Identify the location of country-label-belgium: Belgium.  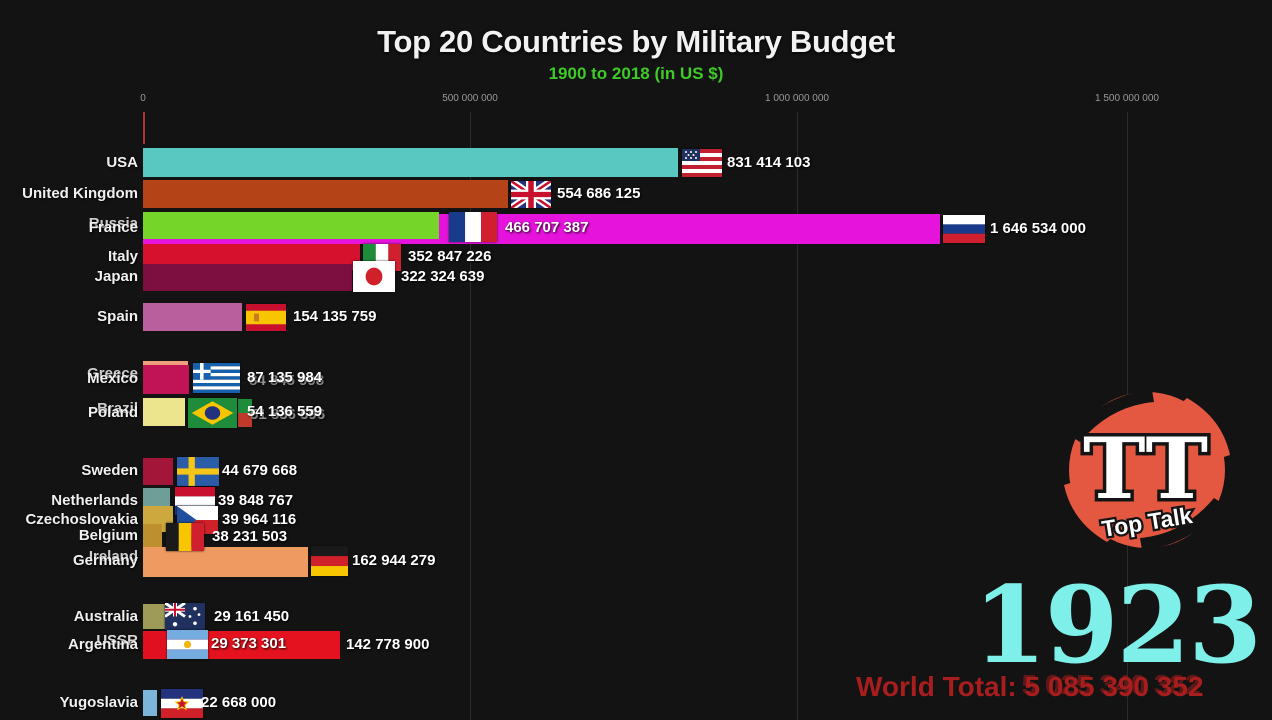
(108, 535).